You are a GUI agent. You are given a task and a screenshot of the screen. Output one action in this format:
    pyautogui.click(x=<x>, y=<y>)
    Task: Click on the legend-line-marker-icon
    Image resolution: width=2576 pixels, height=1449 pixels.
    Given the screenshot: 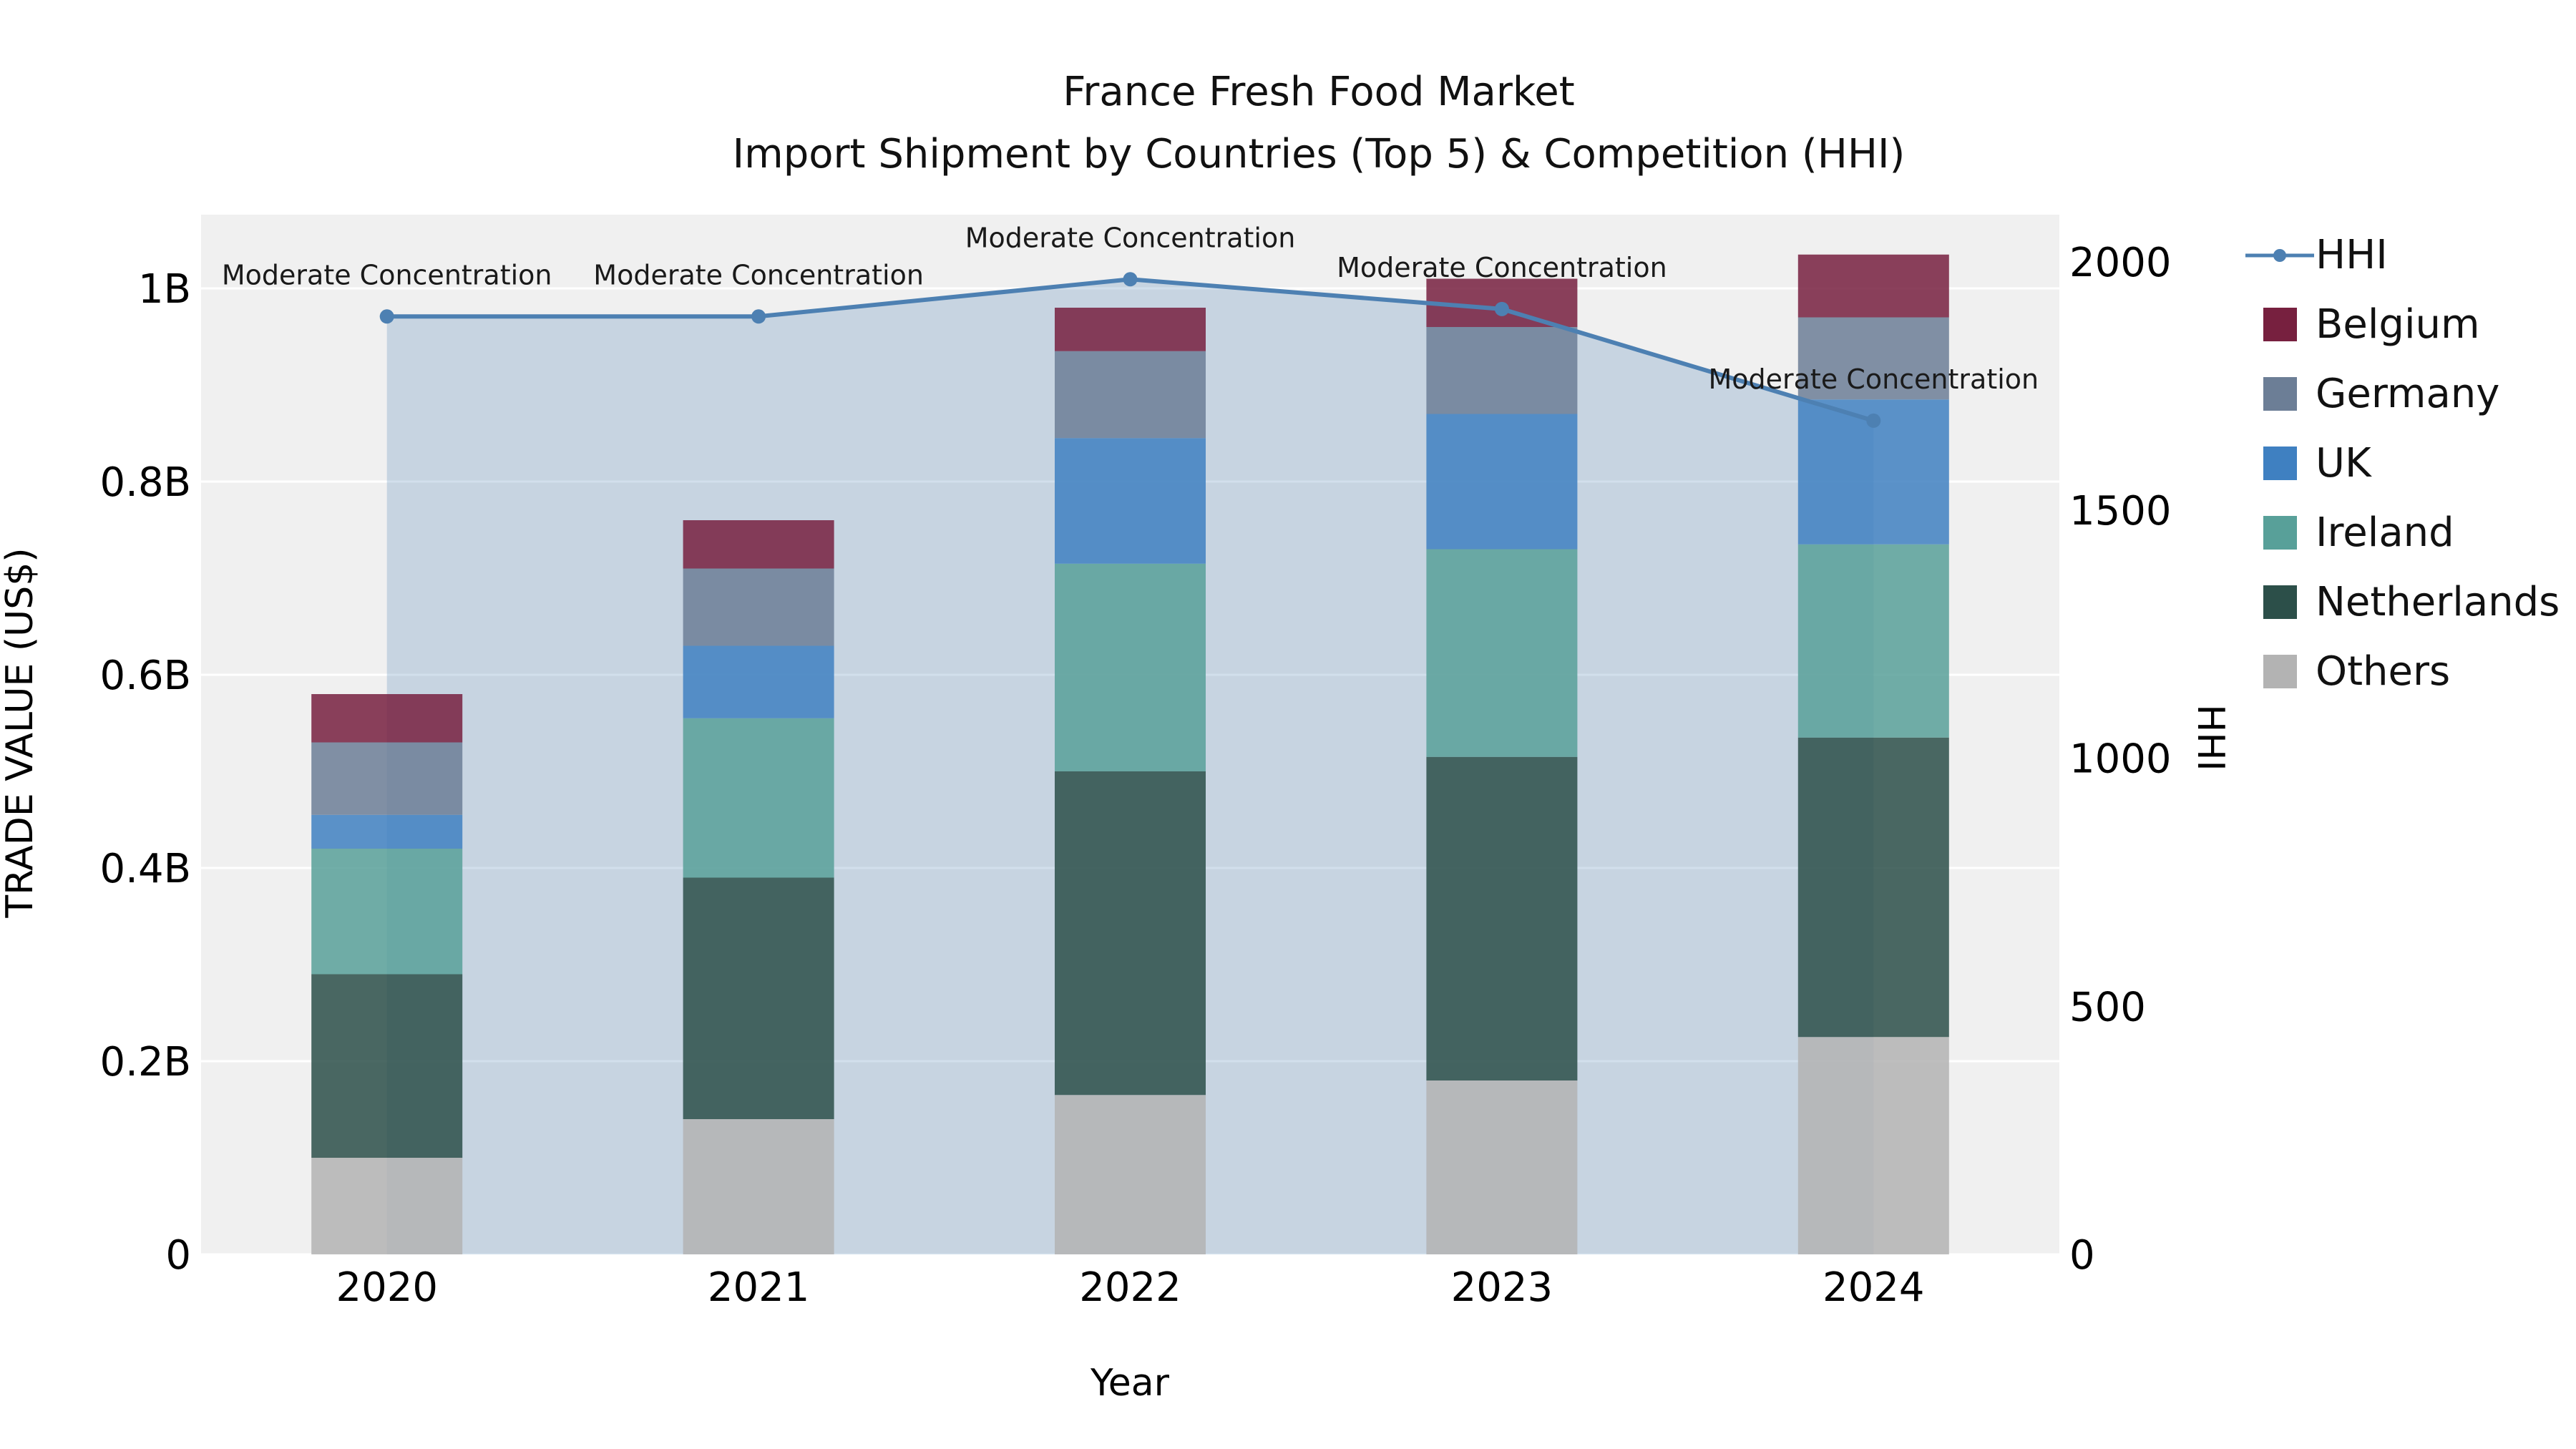 What is the action you would take?
    pyautogui.click(x=2279, y=255)
    